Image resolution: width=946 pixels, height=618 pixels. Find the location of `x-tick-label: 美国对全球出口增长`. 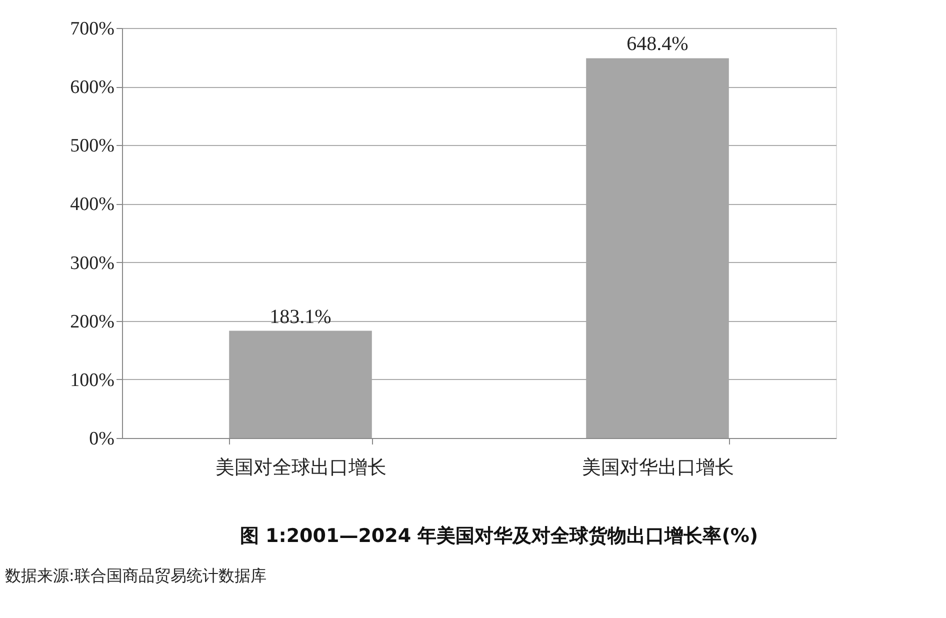

x-tick-label: 美国对全球出口增长 is located at coordinates (301, 467).